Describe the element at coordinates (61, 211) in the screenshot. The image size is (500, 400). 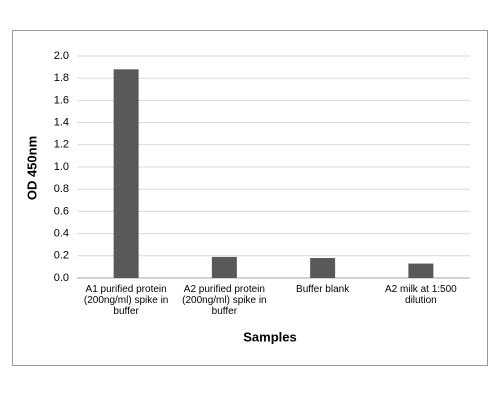
I see `y-tick-label: 0.6` at that location.